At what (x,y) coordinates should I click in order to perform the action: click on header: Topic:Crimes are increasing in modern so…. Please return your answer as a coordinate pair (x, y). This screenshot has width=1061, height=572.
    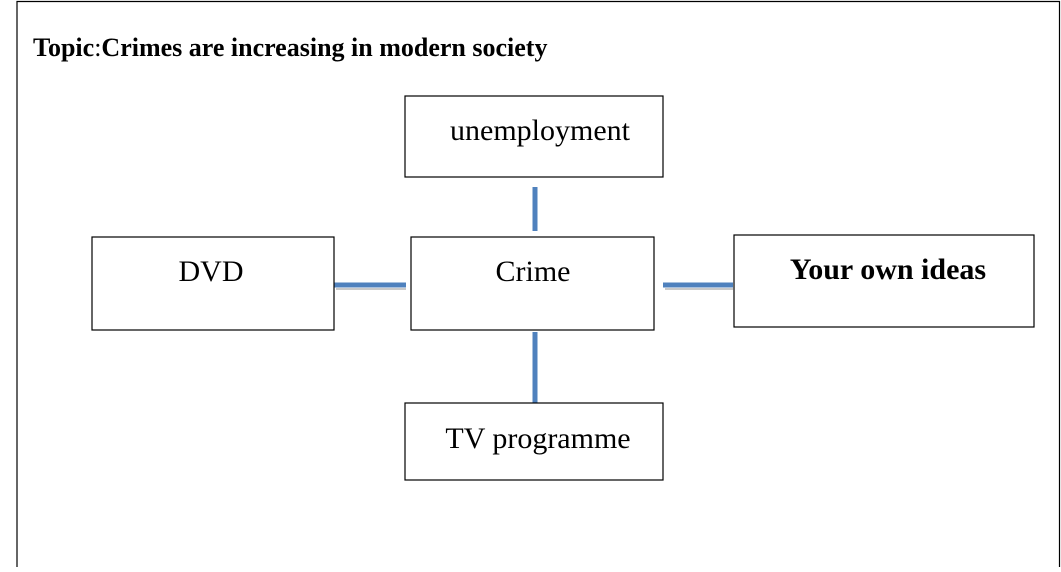
    Looking at the image, I should click on (290, 47).